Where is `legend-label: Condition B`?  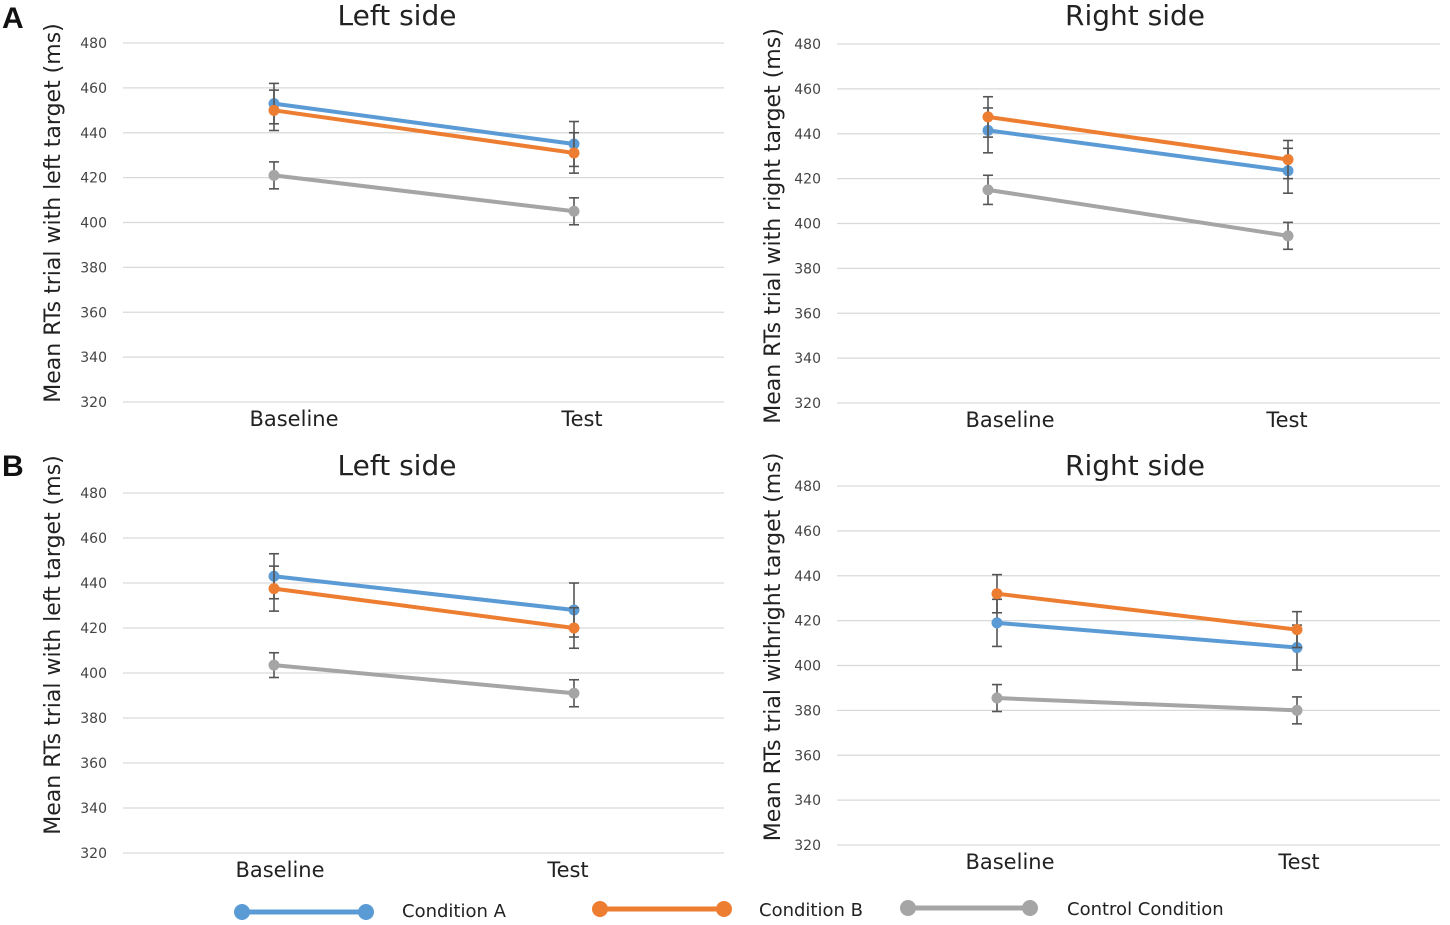 legend-label: Condition B is located at coordinates (811, 910).